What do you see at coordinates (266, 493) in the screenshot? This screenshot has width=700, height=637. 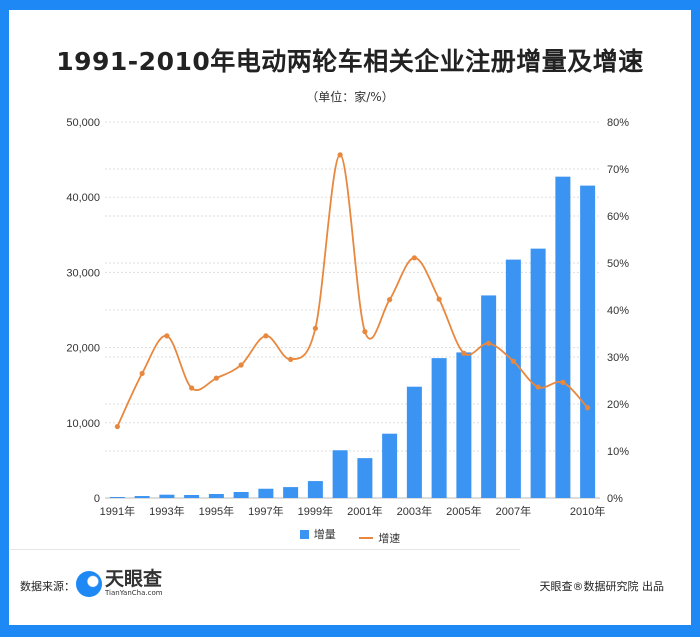 I see `bar-1997` at bounding box center [266, 493].